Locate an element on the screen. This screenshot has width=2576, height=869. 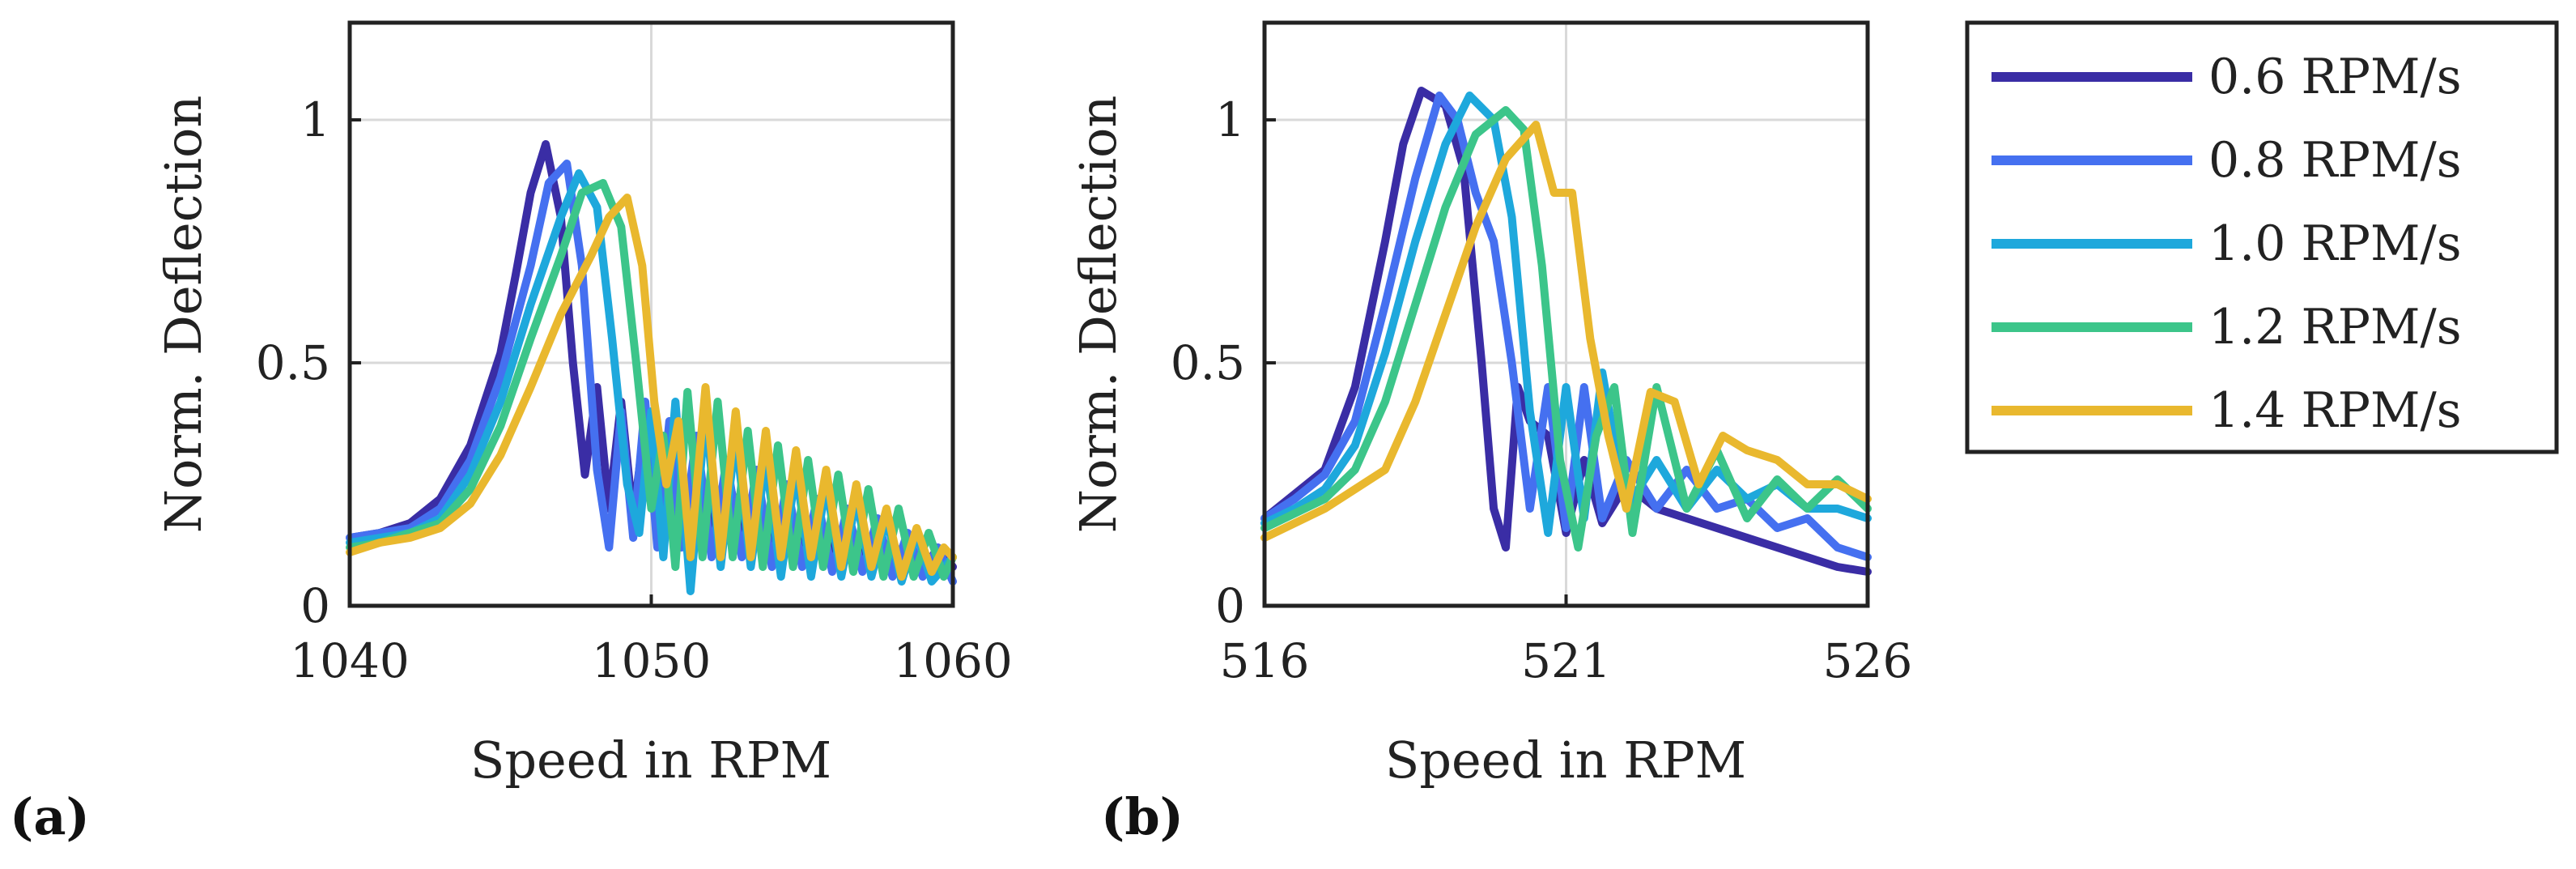
y-tick-label-b-2: 1 is located at coordinates (1230, 119).